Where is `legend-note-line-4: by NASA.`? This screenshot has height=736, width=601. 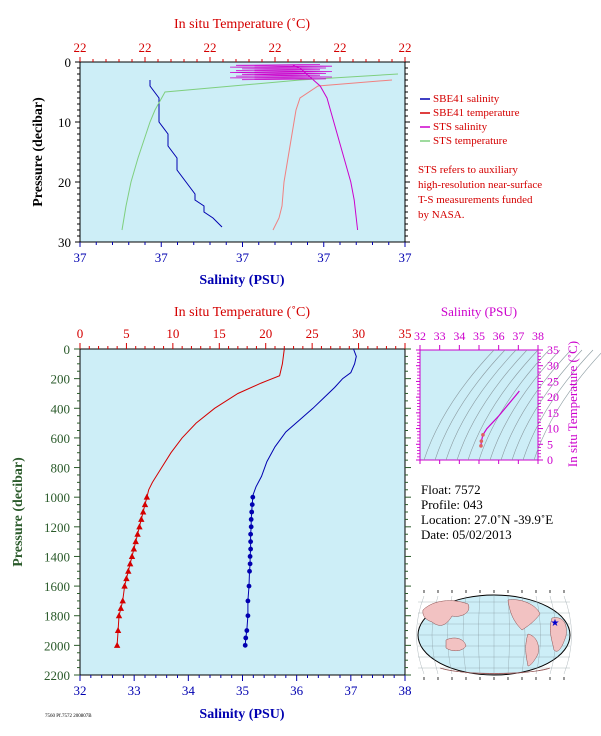 legend-note-line-4: by NASA. is located at coordinates (441, 215).